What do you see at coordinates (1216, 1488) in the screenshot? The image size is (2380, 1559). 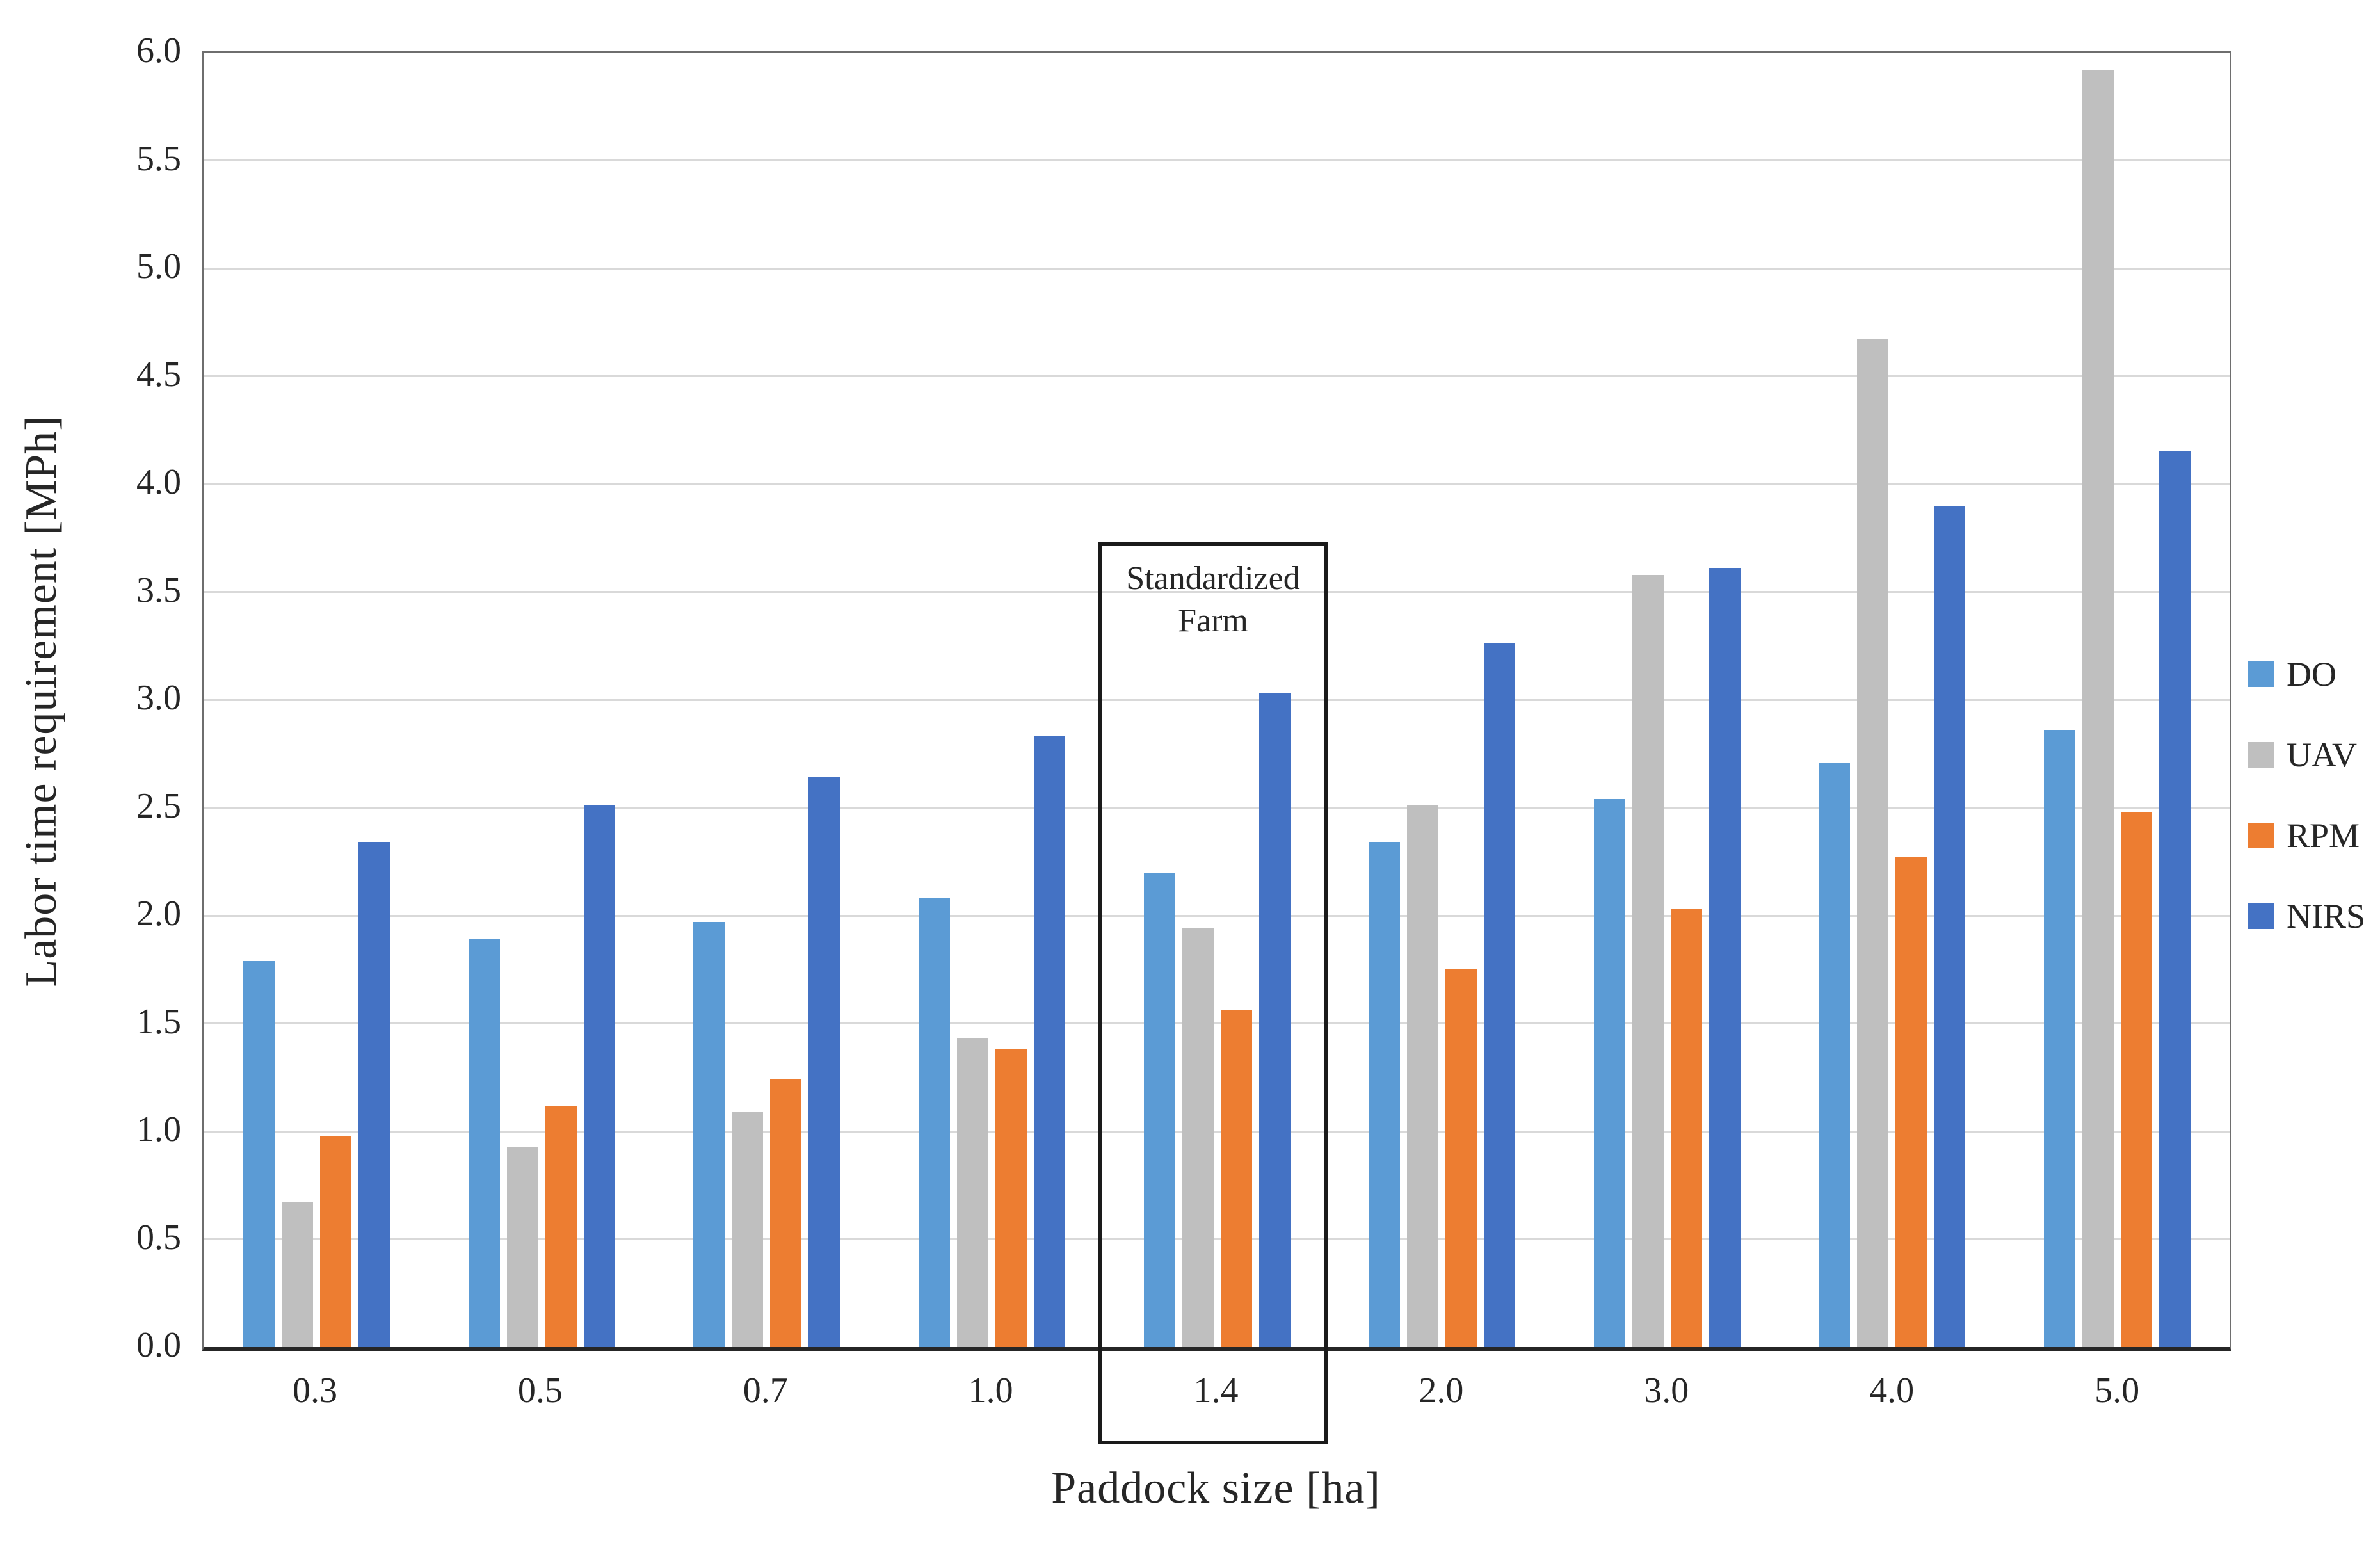 I see `x-axis-title: Paddock size [ha]` at bounding box center [1216, 1488].